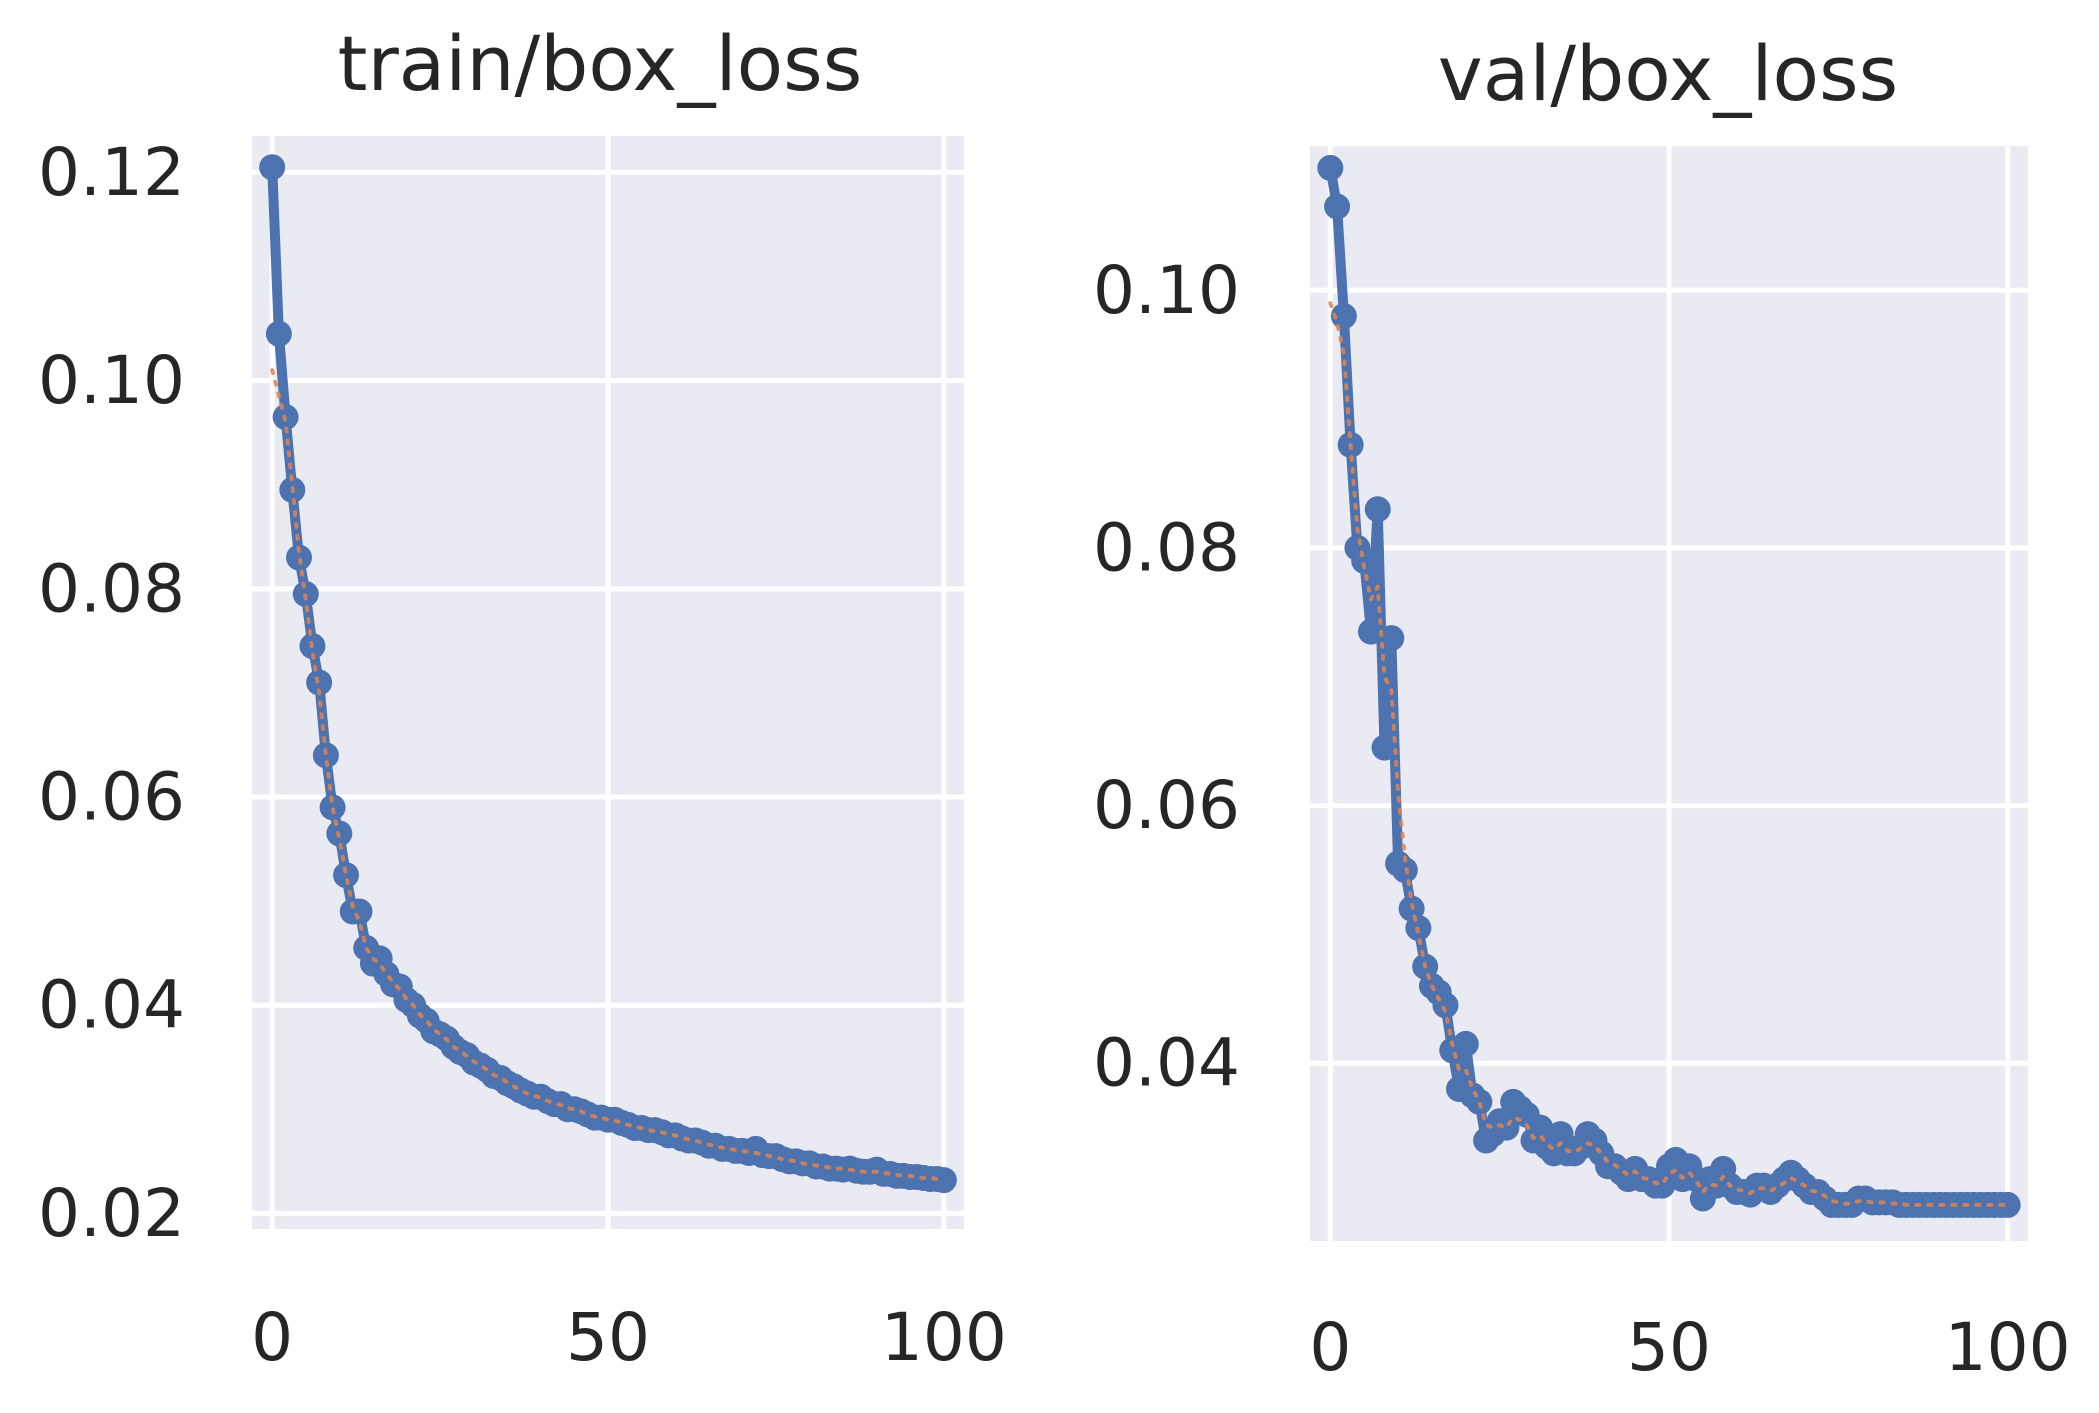 This screenshot has width=2099, height=1413. Describe the element at coordinates (1166, 805) in the screenshot. I see `val-box-loss-ytick-label: 0.06` at that location.